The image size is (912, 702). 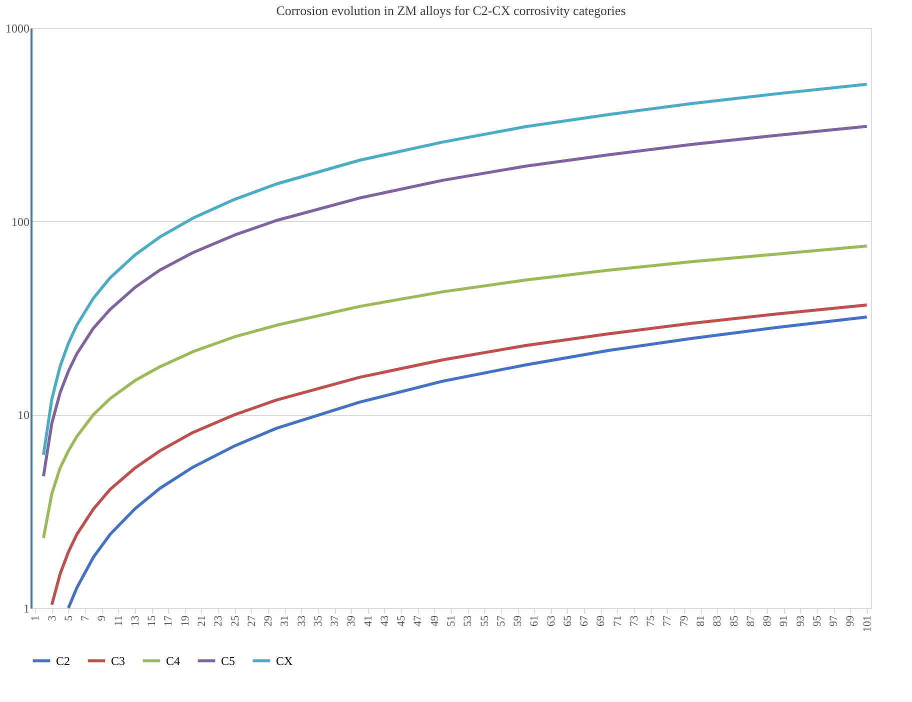 What do you see at coordinates (68, 618) in the screenshot?
I see `x-tick-label: 5` at bounding box center [68, 618].